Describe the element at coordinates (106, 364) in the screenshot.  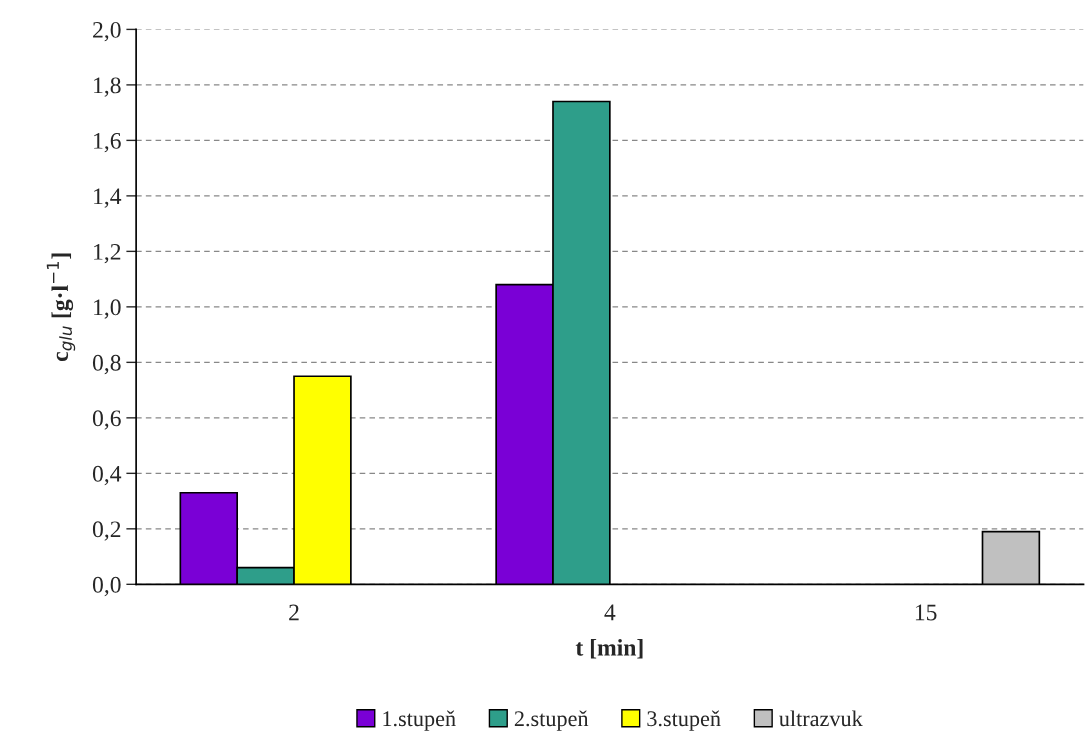
I see `y-tick-label: 0,8` at that location.